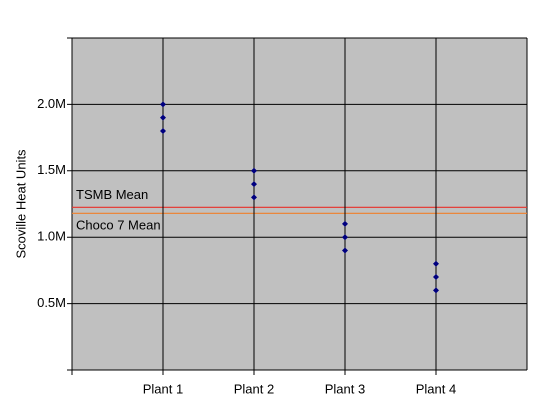  I want to click on y-tick-label: 1.0M, so click(51, 236).